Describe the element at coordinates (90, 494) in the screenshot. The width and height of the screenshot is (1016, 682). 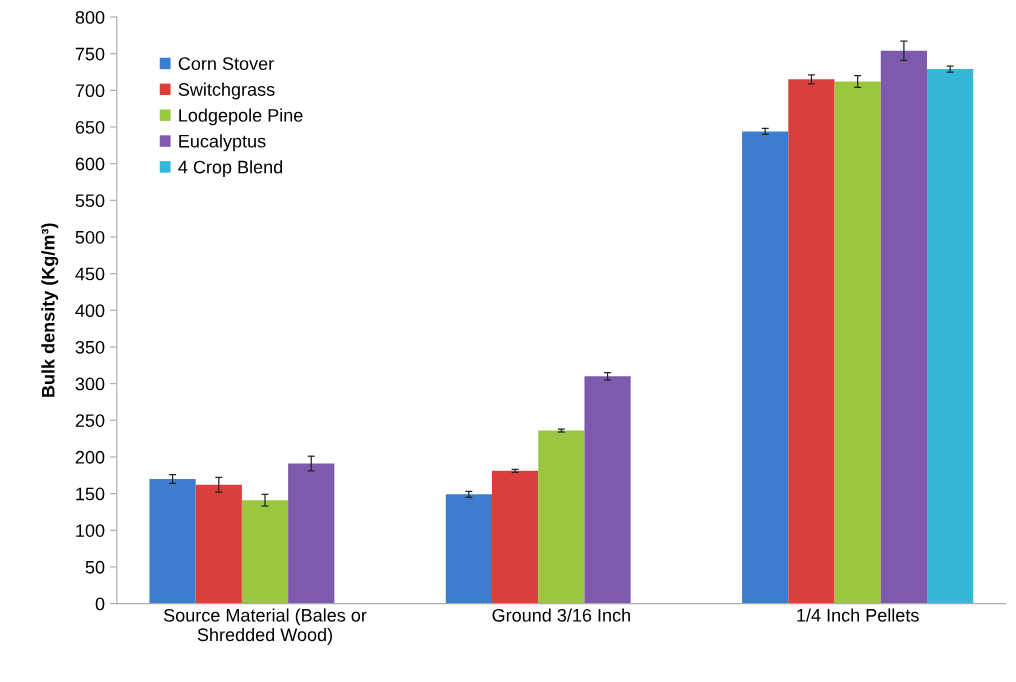
I see `y-tick-label: 150` at that location.